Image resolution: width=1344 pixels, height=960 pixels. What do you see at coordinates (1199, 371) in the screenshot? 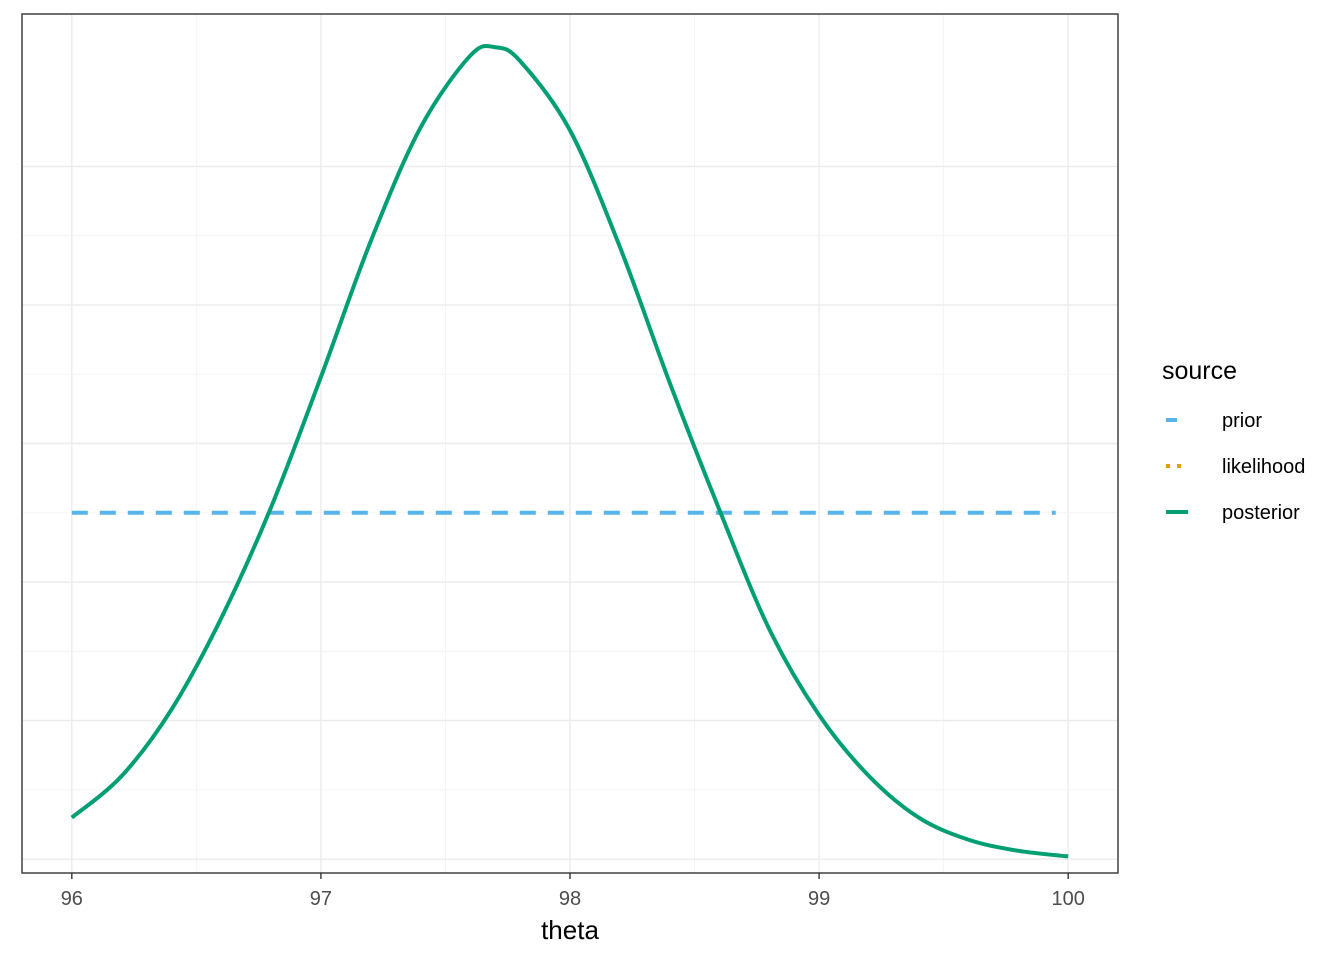
I see `legend-title: source` at bounding box center [1199, 371].